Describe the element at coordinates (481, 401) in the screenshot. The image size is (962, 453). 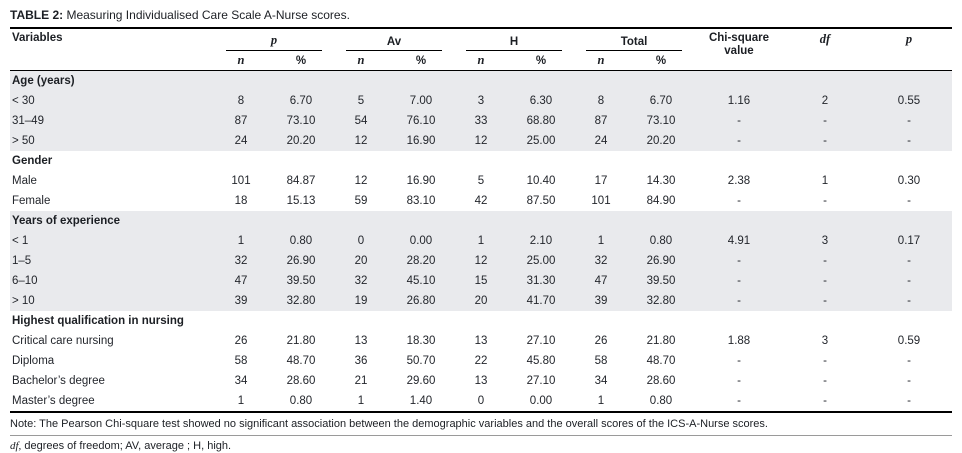
I see `cell-value: 0` at that location.